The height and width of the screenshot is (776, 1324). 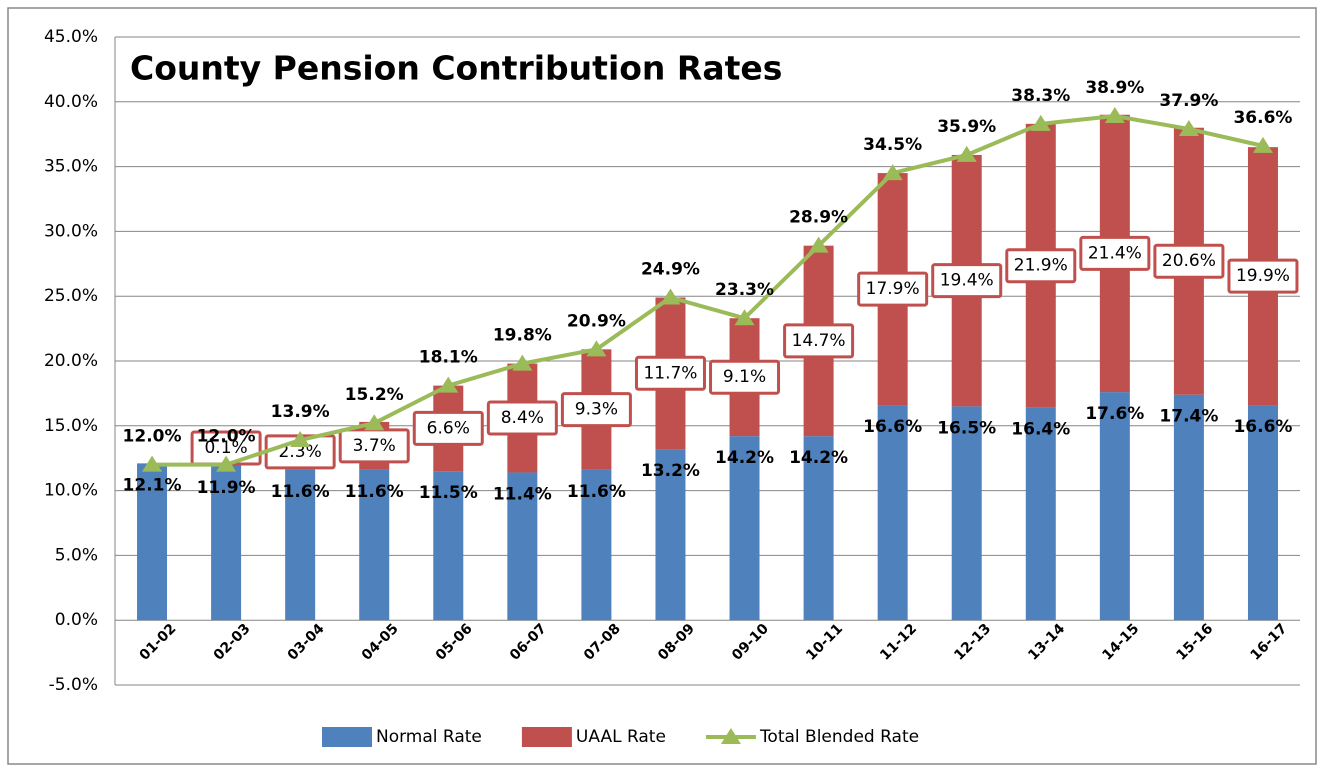 What do you see at coordinates (744, 290) in the screenshot?
I see `line-label: 23.3%` at bounding box center [744, 290].